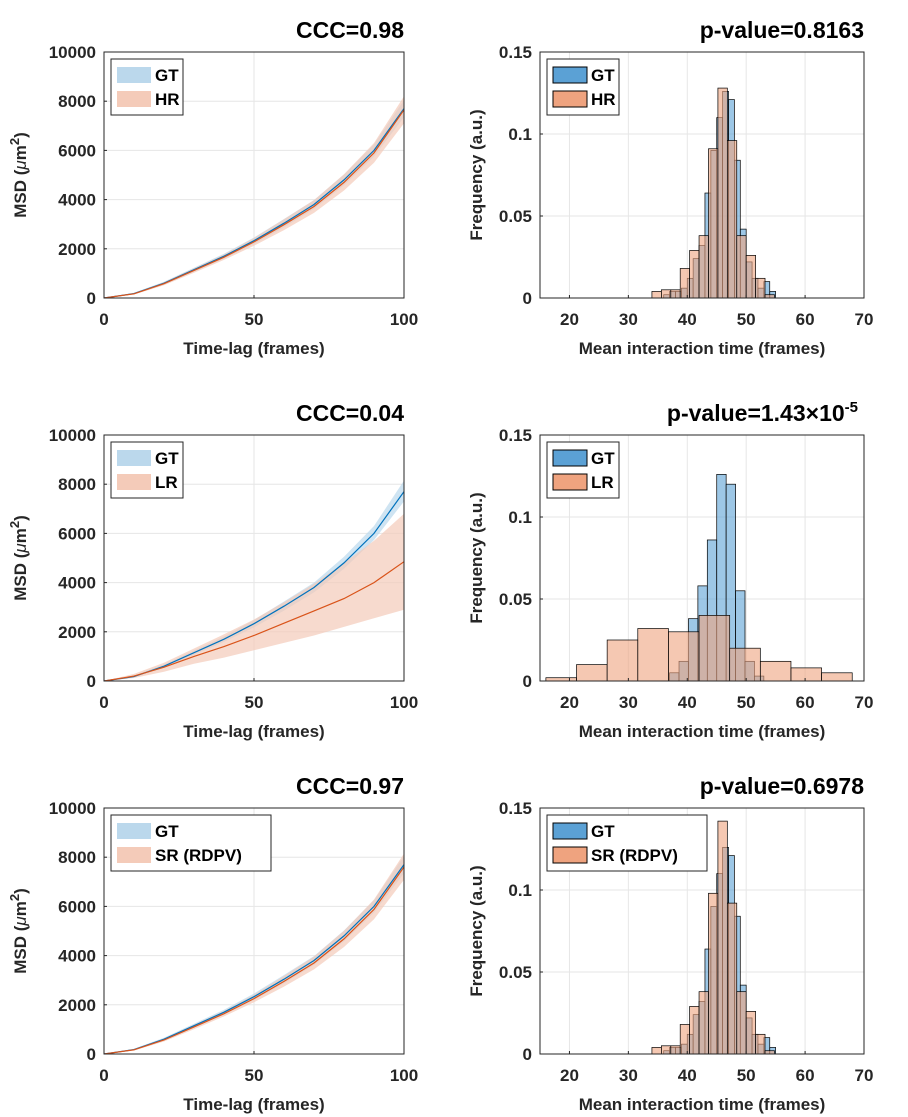  What do you see at coordinates (805, 702) in the screenshot?
I see `x-tick-label: 60` at bounding box center [805, 702].